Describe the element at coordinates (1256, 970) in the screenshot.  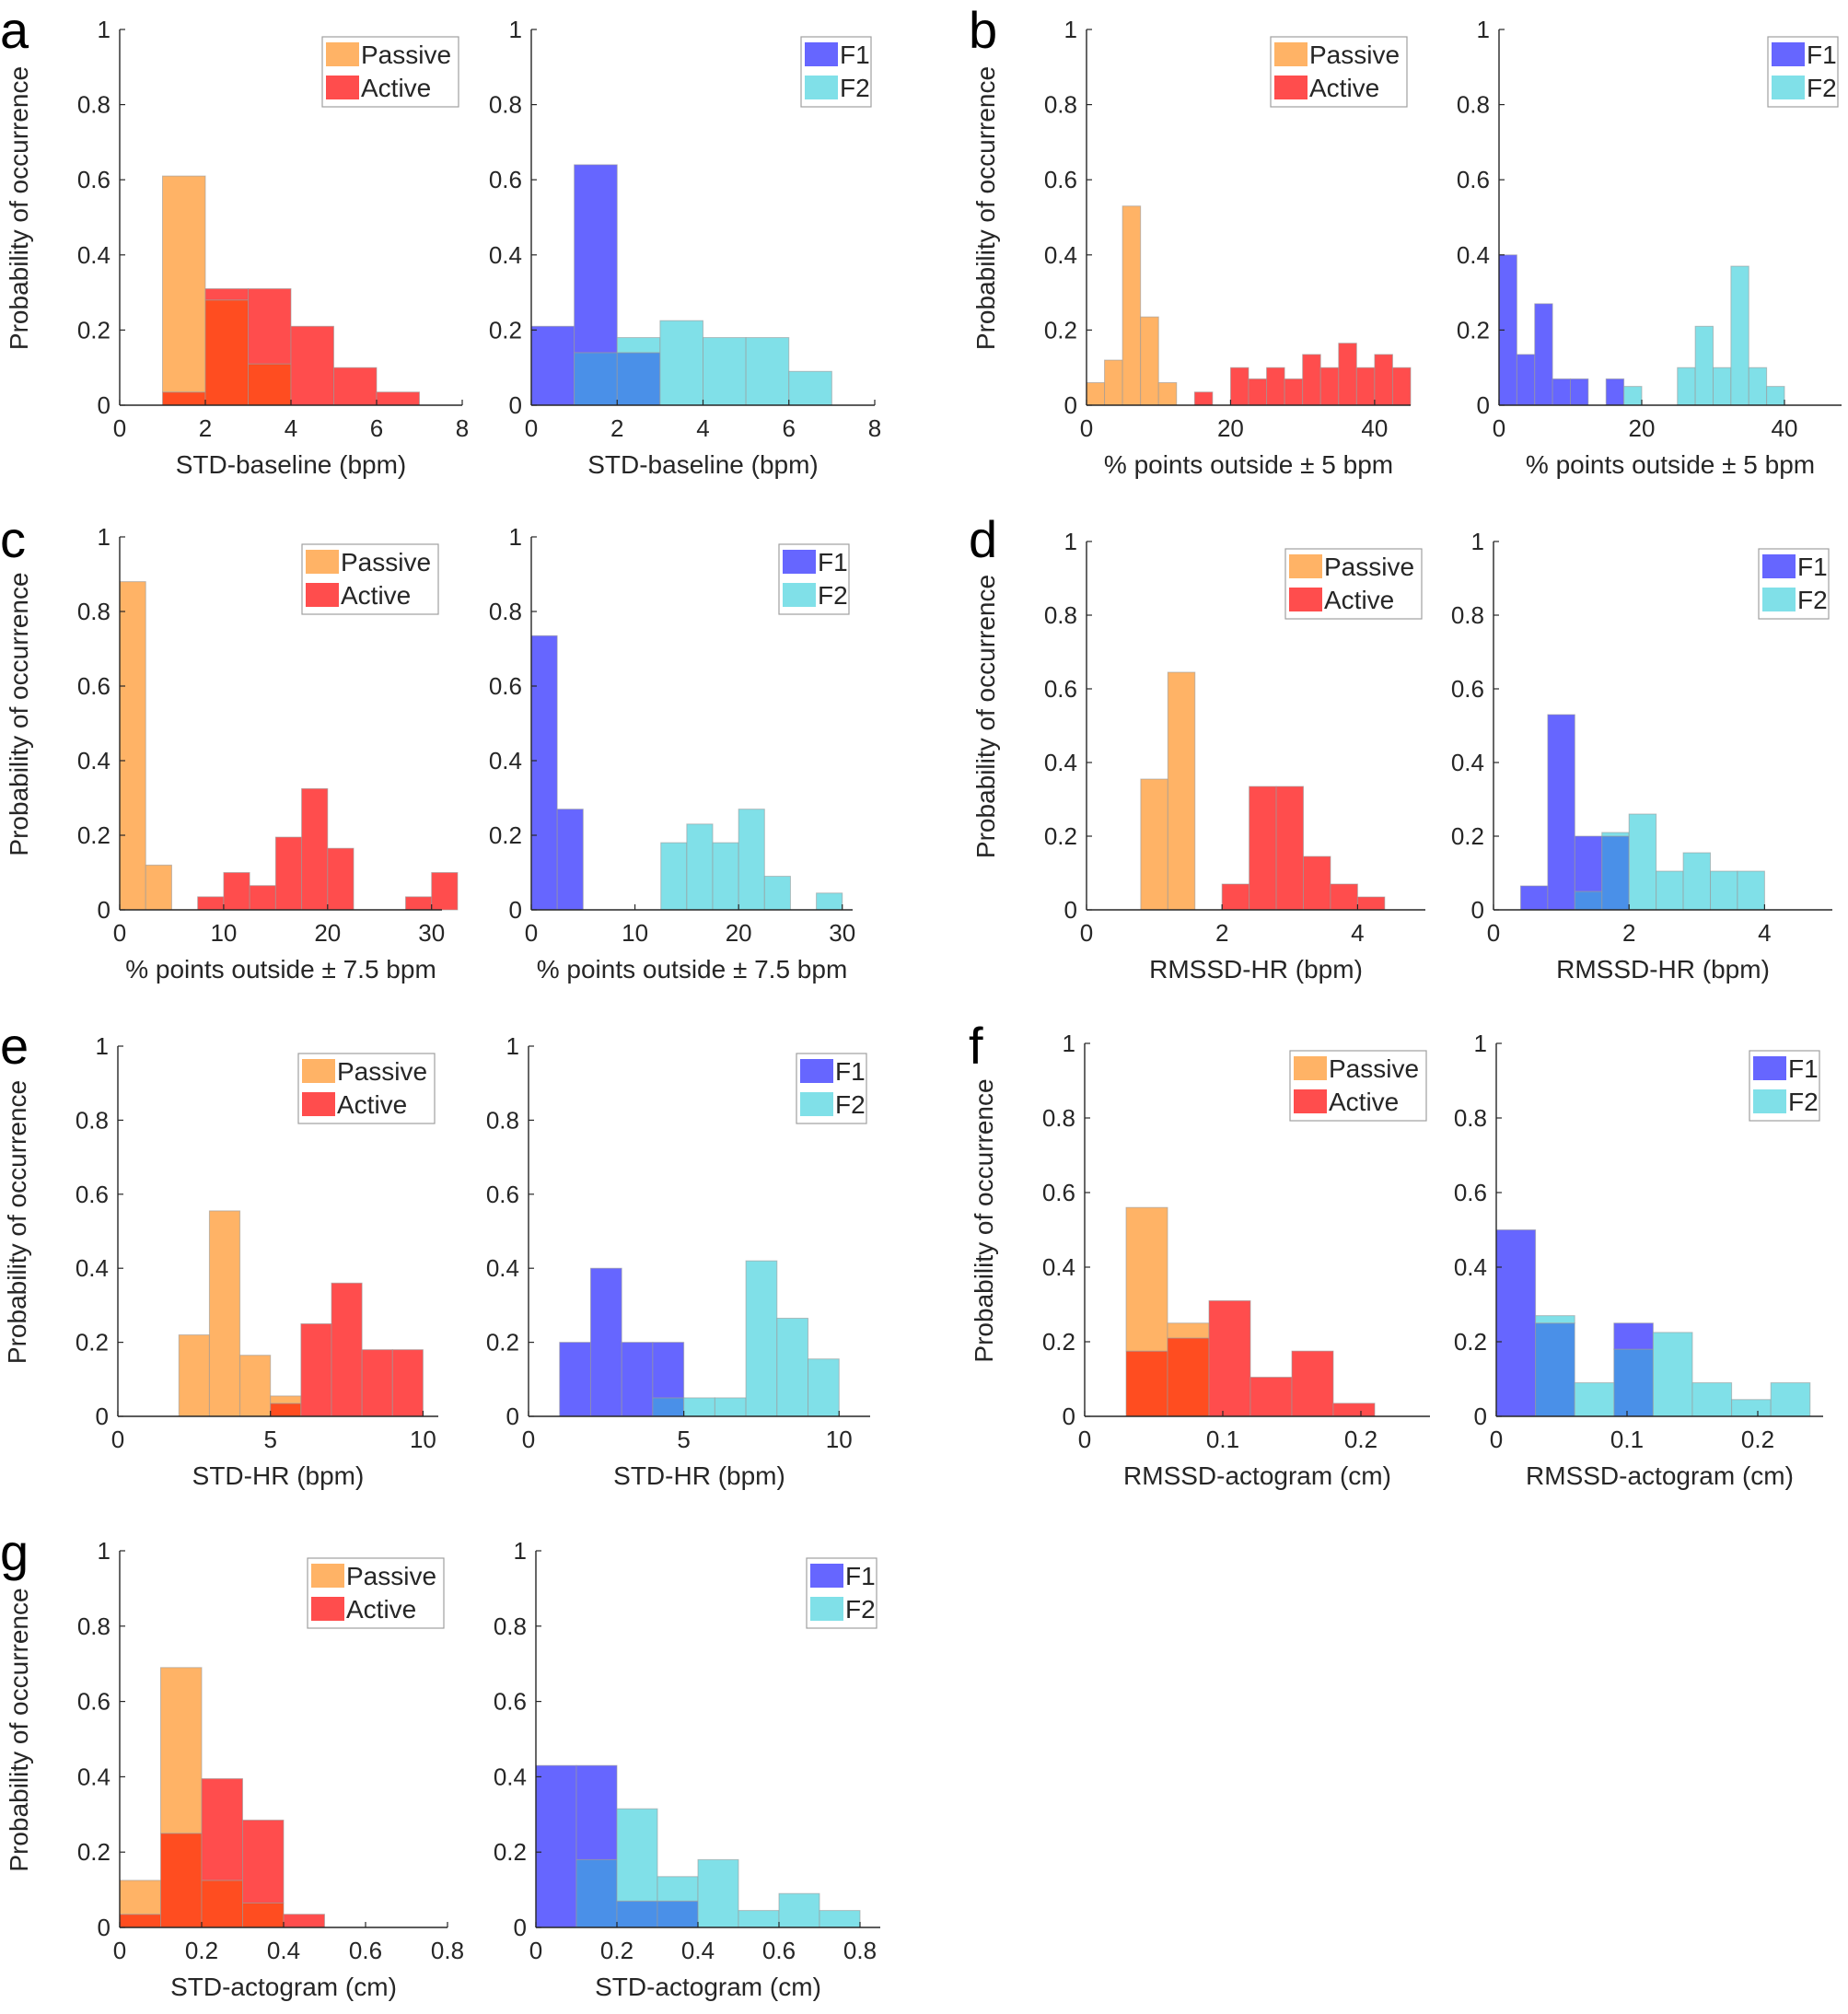
I see `x-axis-title: RMSSD-HR (bpm)` at that location.